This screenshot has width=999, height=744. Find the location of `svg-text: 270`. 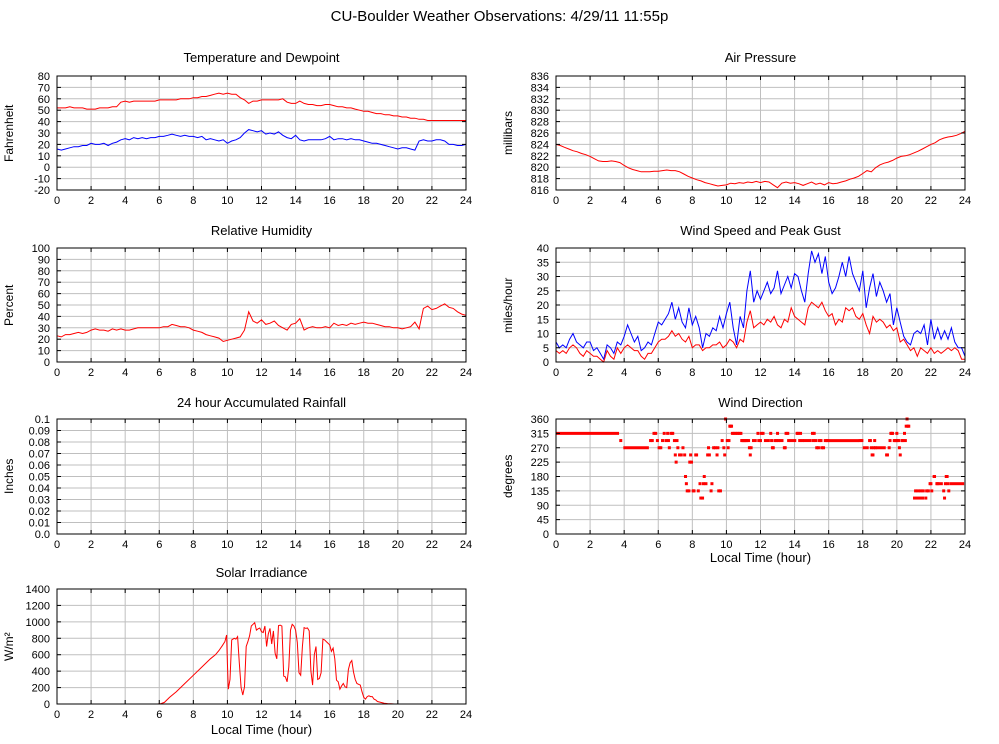

svg-text: 270 is located at coordinates (540, 449).